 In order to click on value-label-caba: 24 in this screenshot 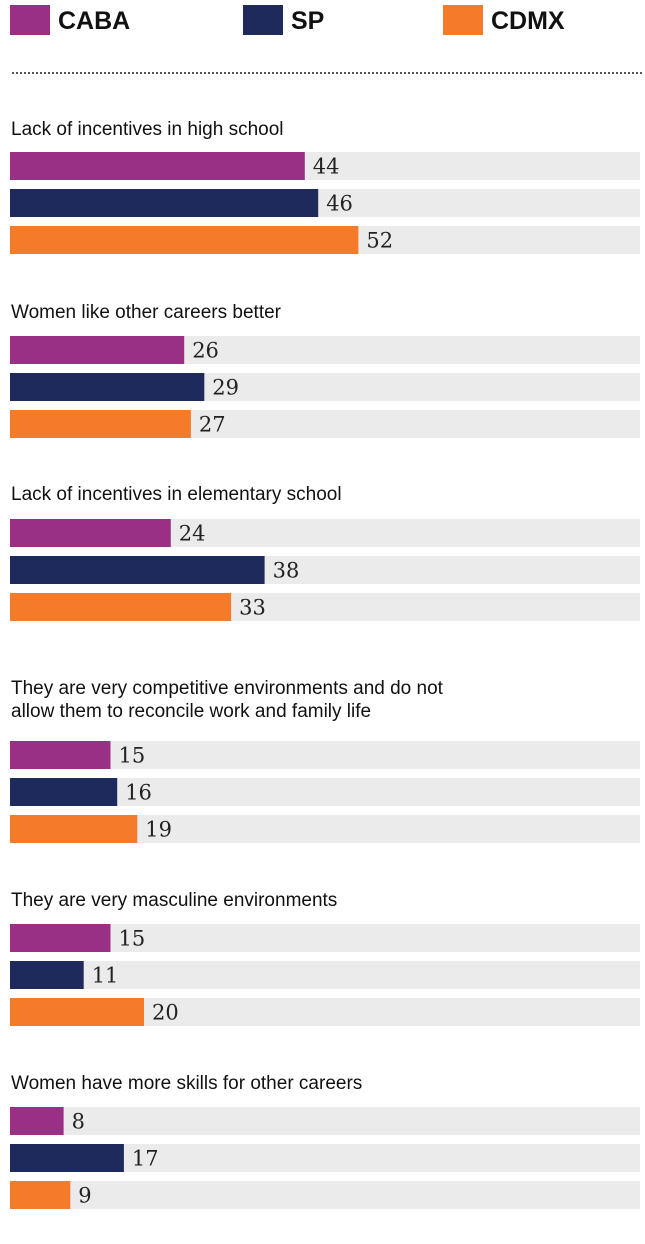, I will do `click(192, 534)`.